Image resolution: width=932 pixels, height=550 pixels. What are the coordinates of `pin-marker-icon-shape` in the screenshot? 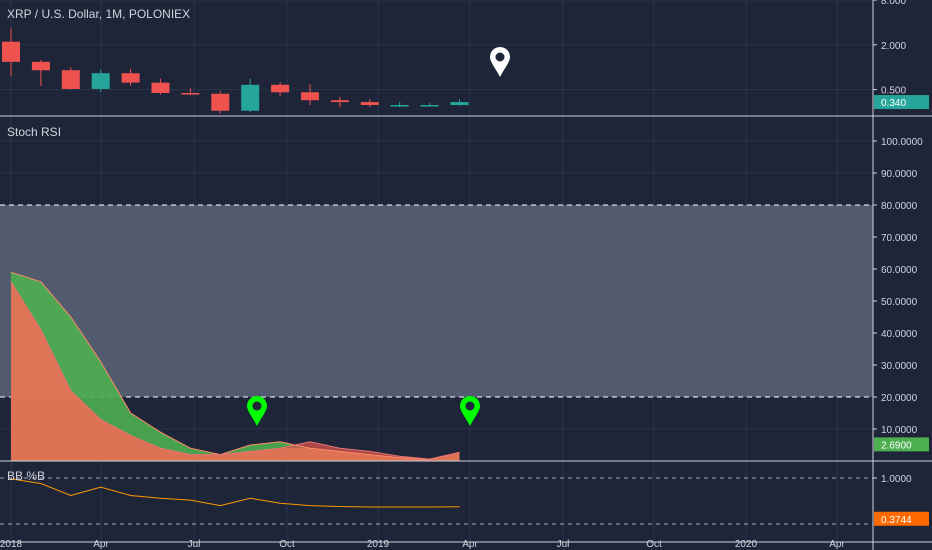 It's located at (500, 62).